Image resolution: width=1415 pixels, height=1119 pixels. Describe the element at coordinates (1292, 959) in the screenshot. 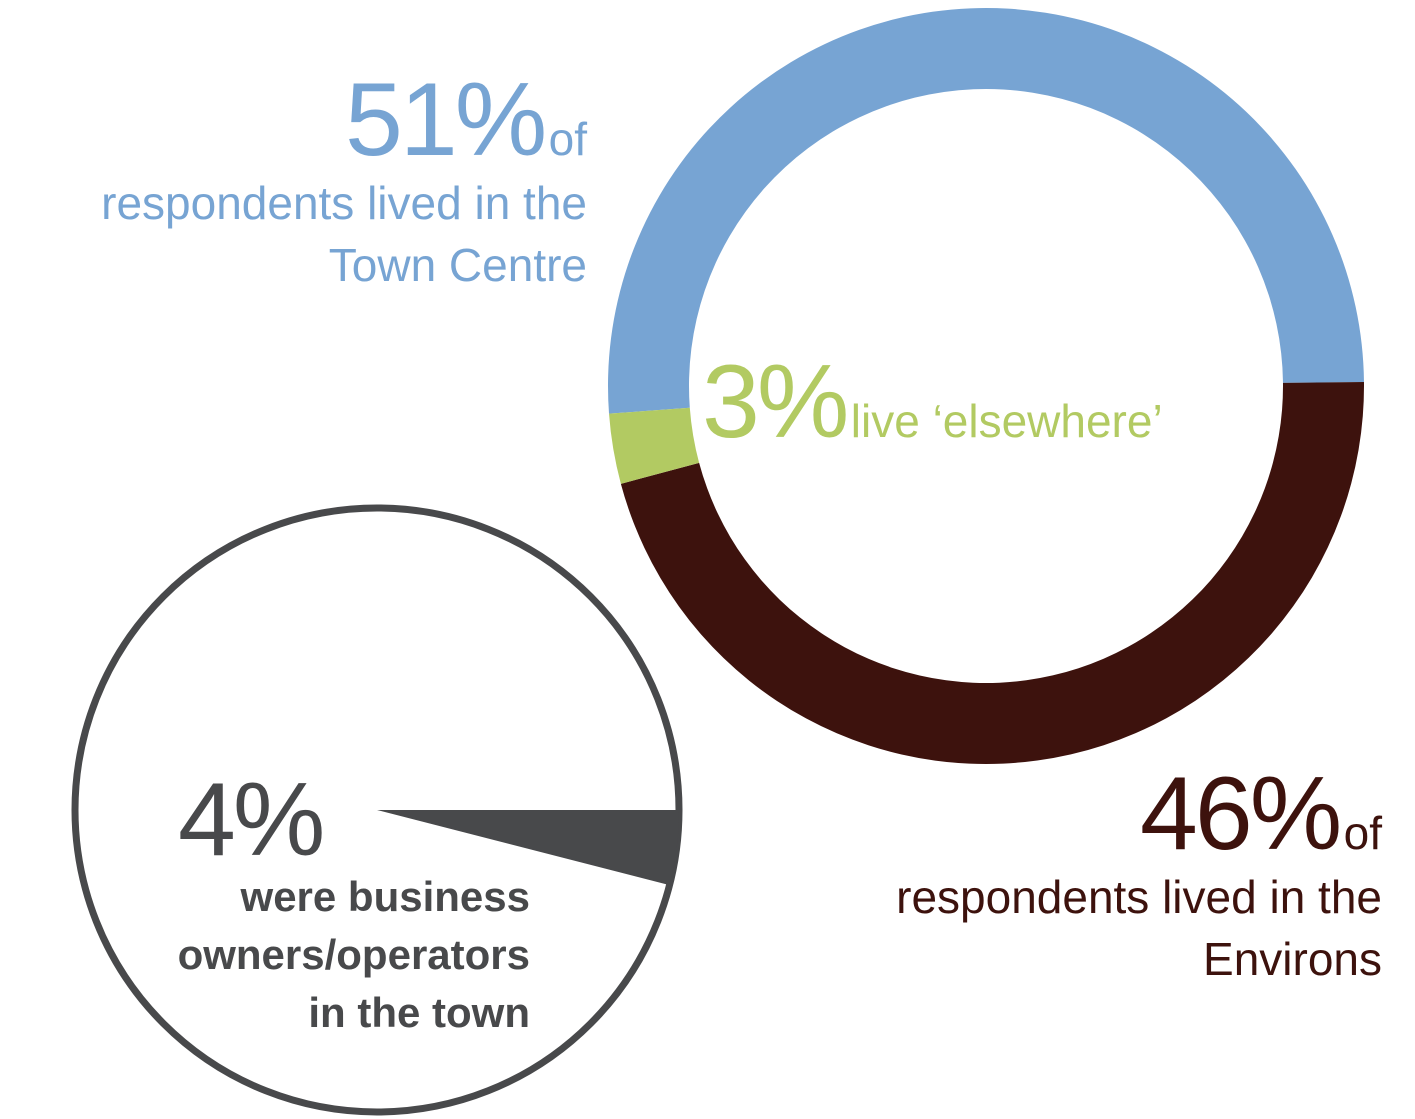

I see `environs-text-line2: Environs` at that location.